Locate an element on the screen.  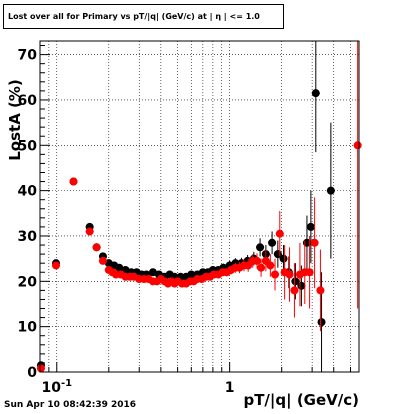
y-tick-label: 40 is located at coordinates (28, 192).